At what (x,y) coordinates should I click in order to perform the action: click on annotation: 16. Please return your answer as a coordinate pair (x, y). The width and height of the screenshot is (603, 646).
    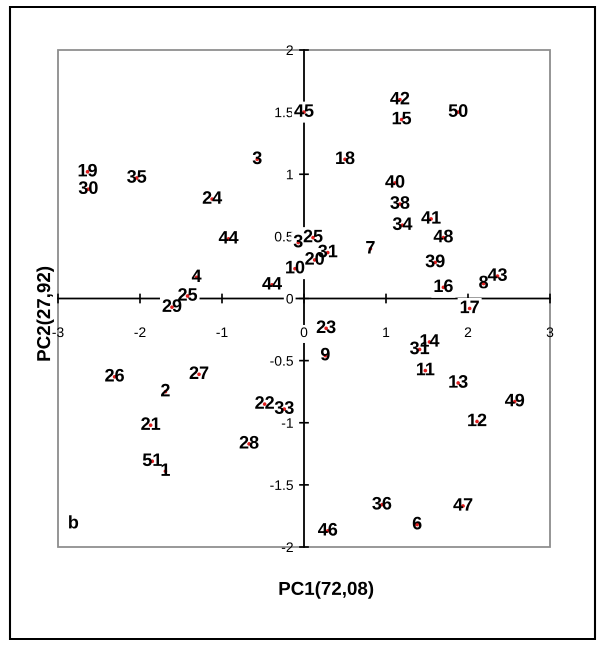
    Looking at the image, I should click on (443, 285).